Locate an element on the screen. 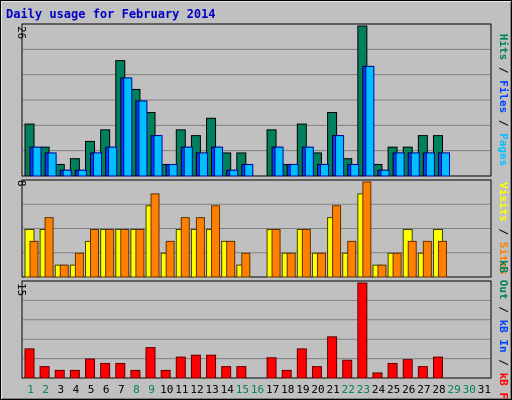 The width and height of the screenshot is (512, 400). legend-files: Files is located at coordinates (503, 96).